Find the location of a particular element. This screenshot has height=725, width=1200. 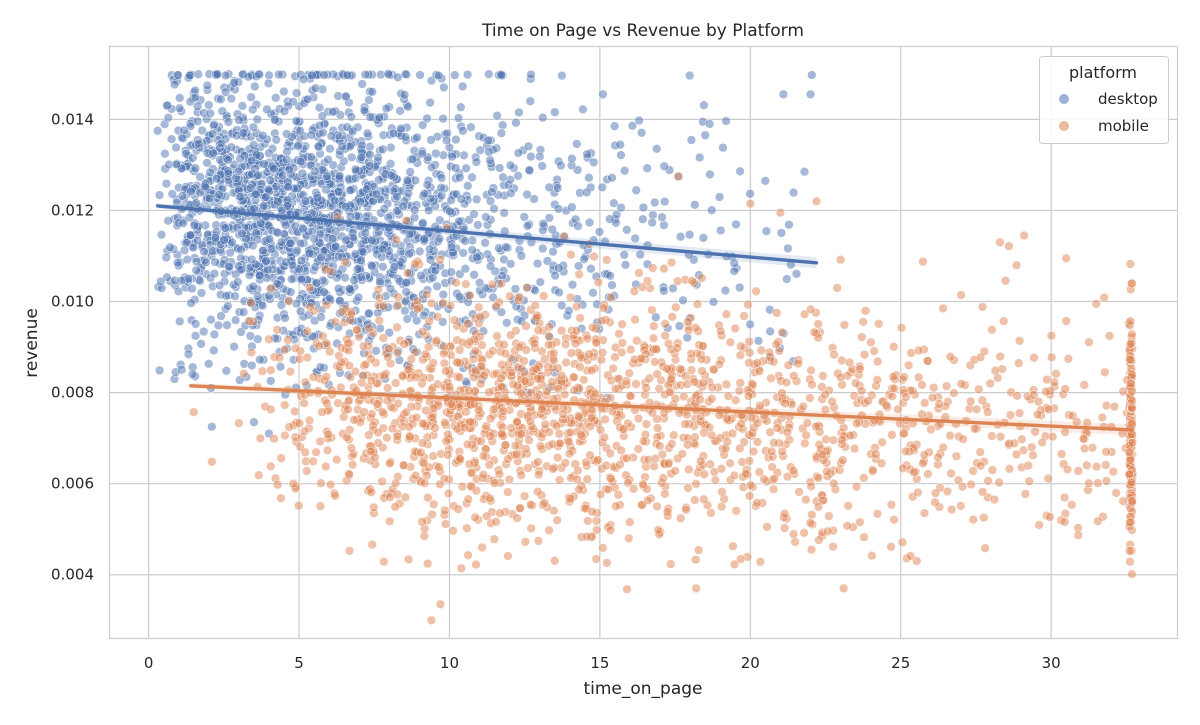

y-tick-label: 0.006 is located at coordinates (72, 484).